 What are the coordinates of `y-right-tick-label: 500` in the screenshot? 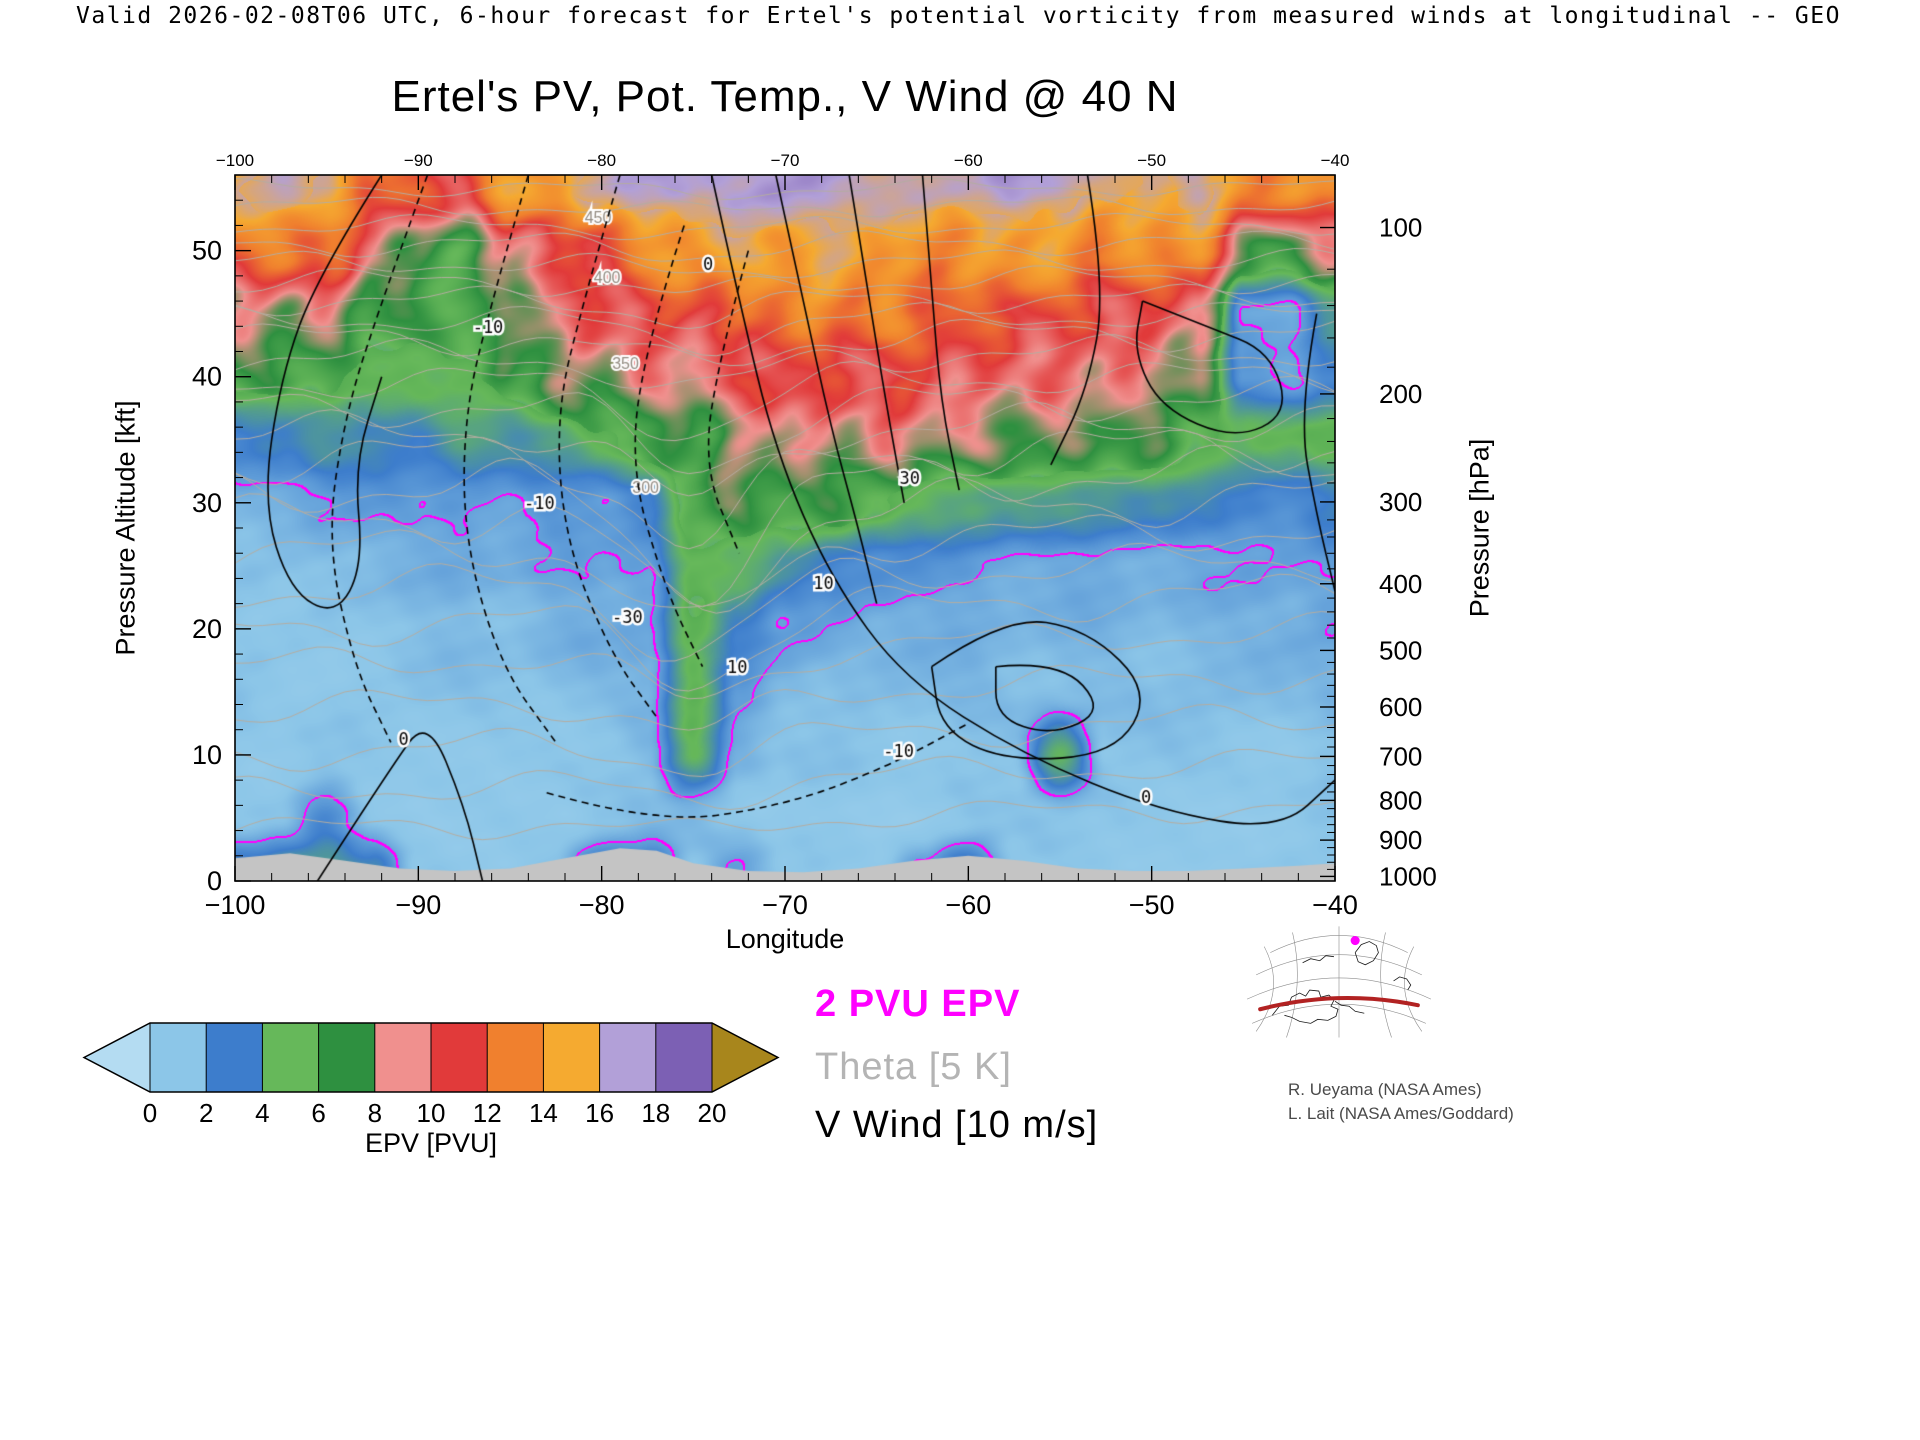 It's located at (1400, 650).